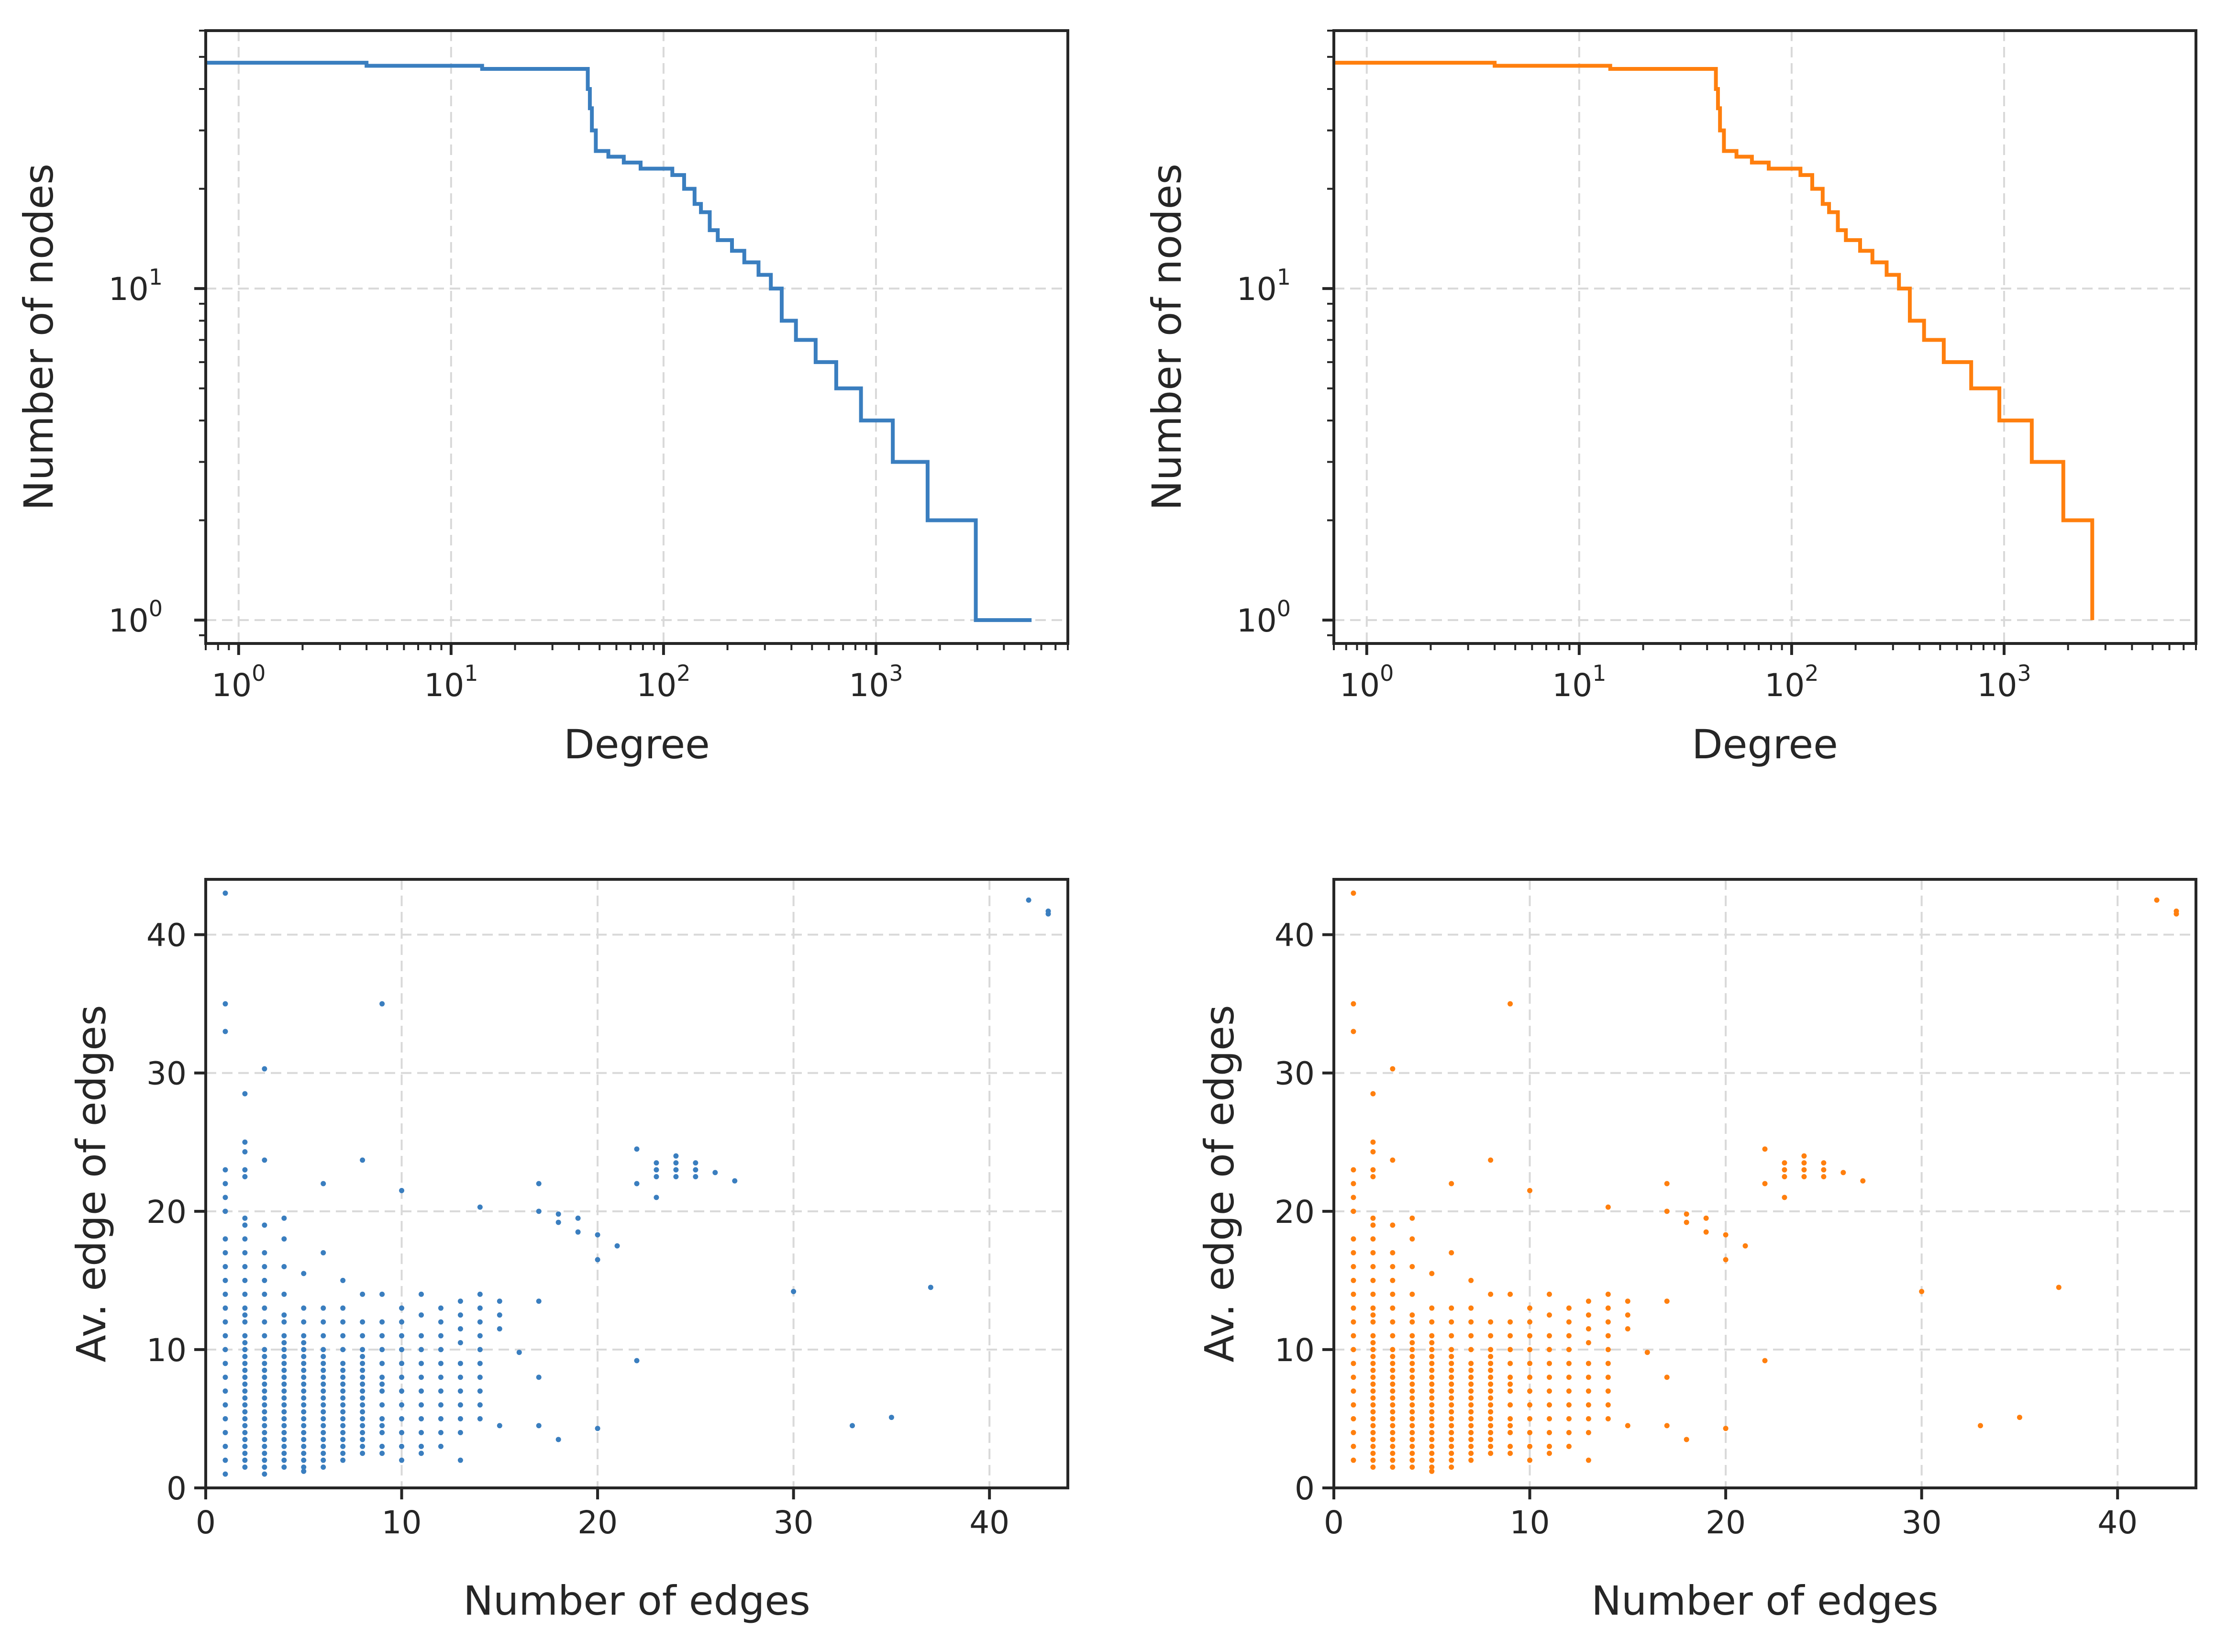  I want to click on x-tick-label: 20, so click(597, 1523).